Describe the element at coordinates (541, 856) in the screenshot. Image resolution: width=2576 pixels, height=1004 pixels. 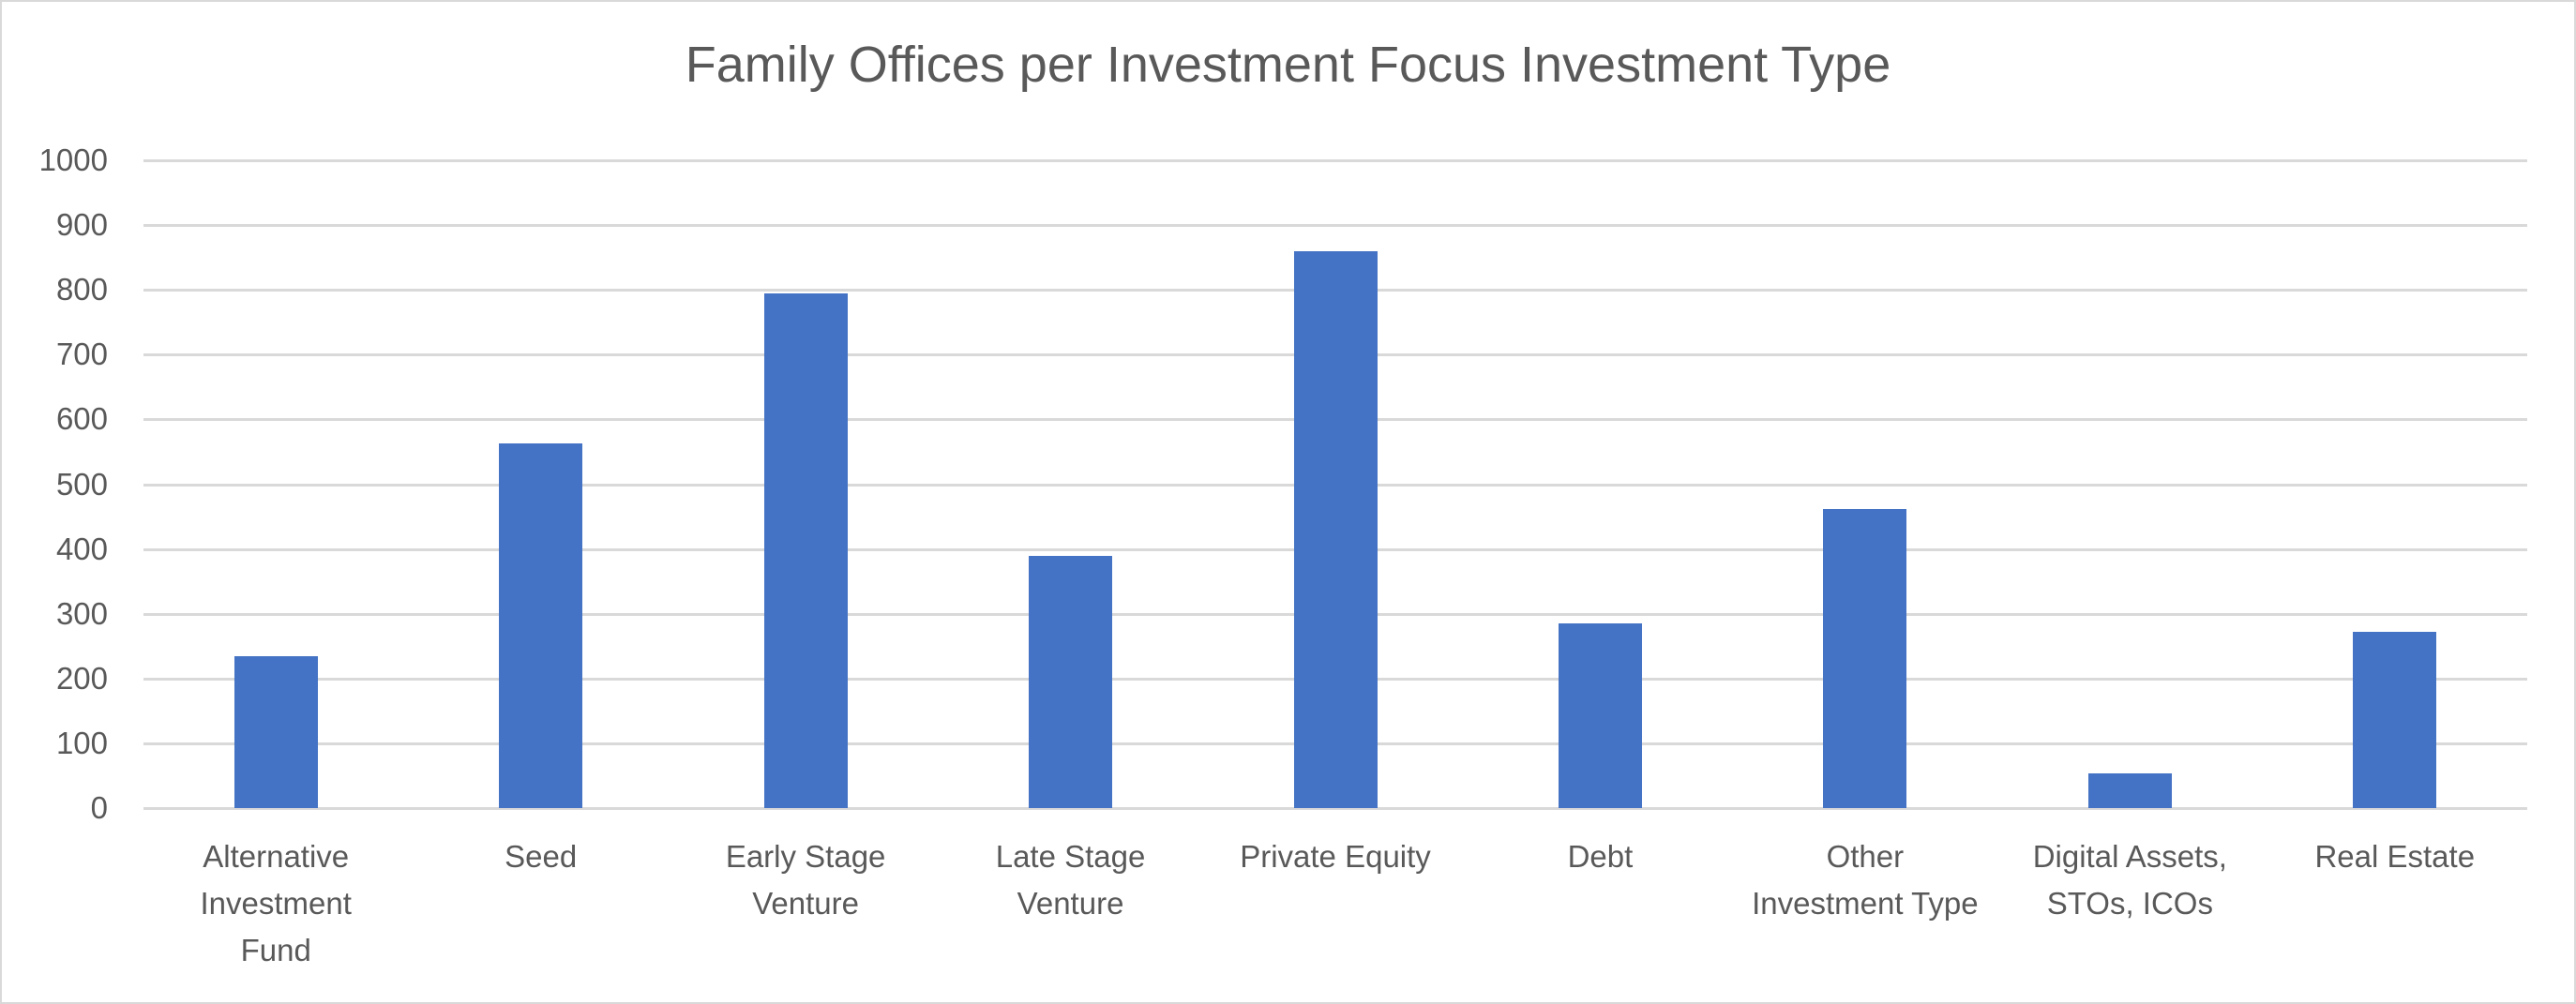
I see `x-category-label: Seed` at that location.